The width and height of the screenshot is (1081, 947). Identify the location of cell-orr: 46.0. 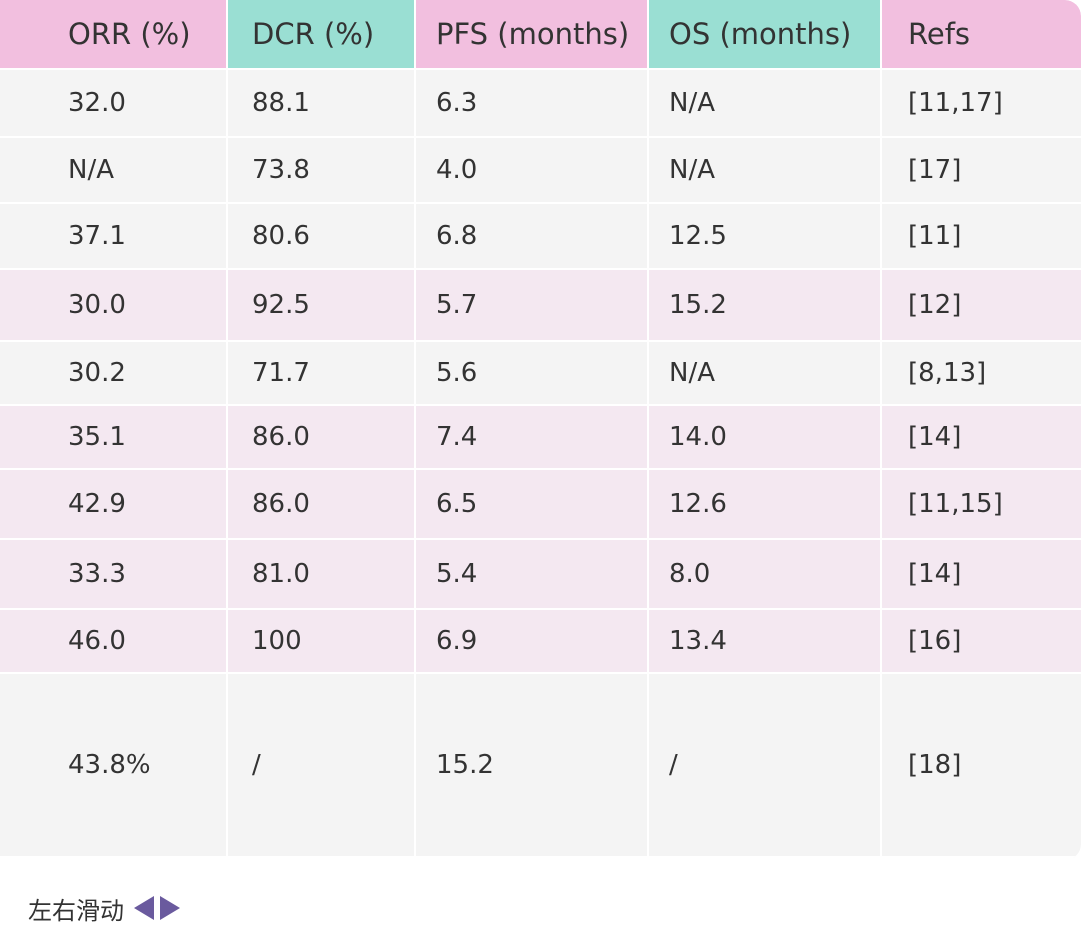
(114, 642).